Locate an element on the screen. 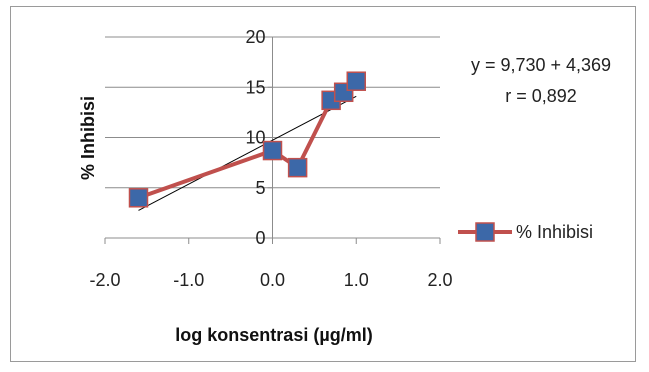 The image size is (649, 372). y-tick-label-4: 20 is located at coordinates (255, 37).